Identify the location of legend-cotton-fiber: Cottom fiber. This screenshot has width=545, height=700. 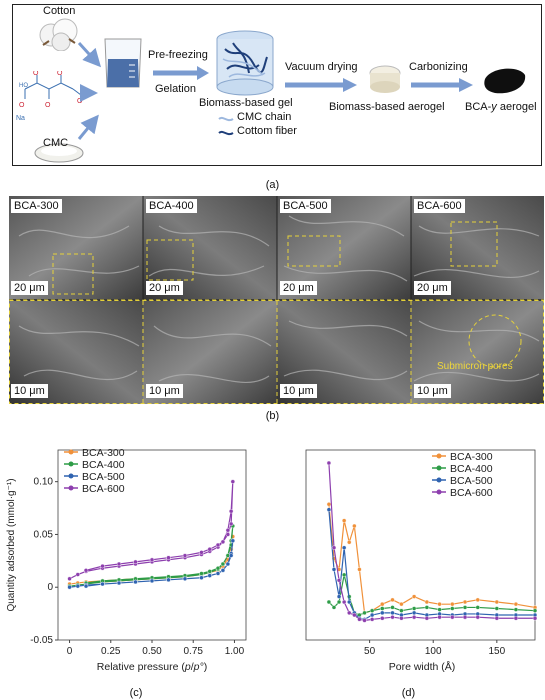
(267, 131).